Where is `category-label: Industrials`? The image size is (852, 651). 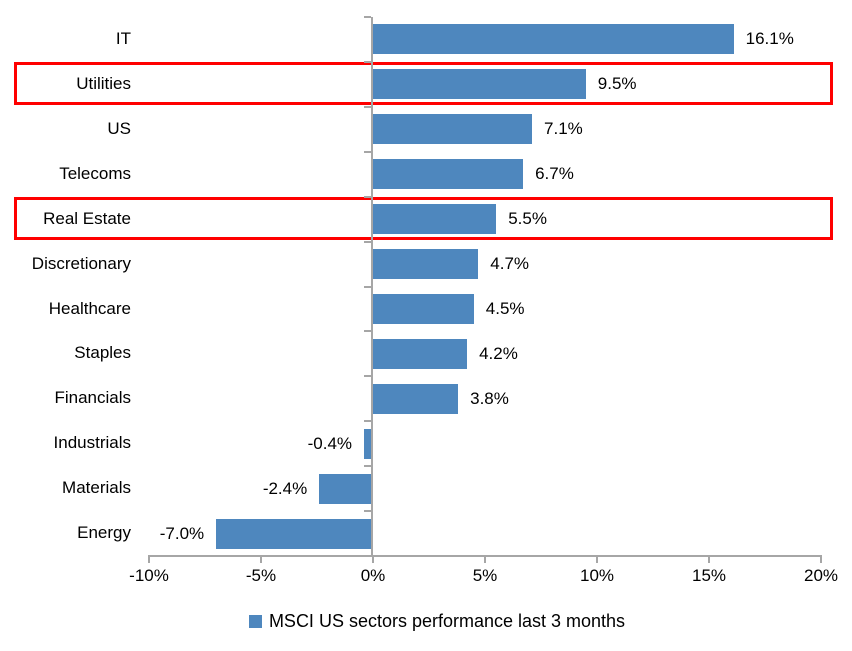 category-label: Industrials is located at coordinates (92, 443).